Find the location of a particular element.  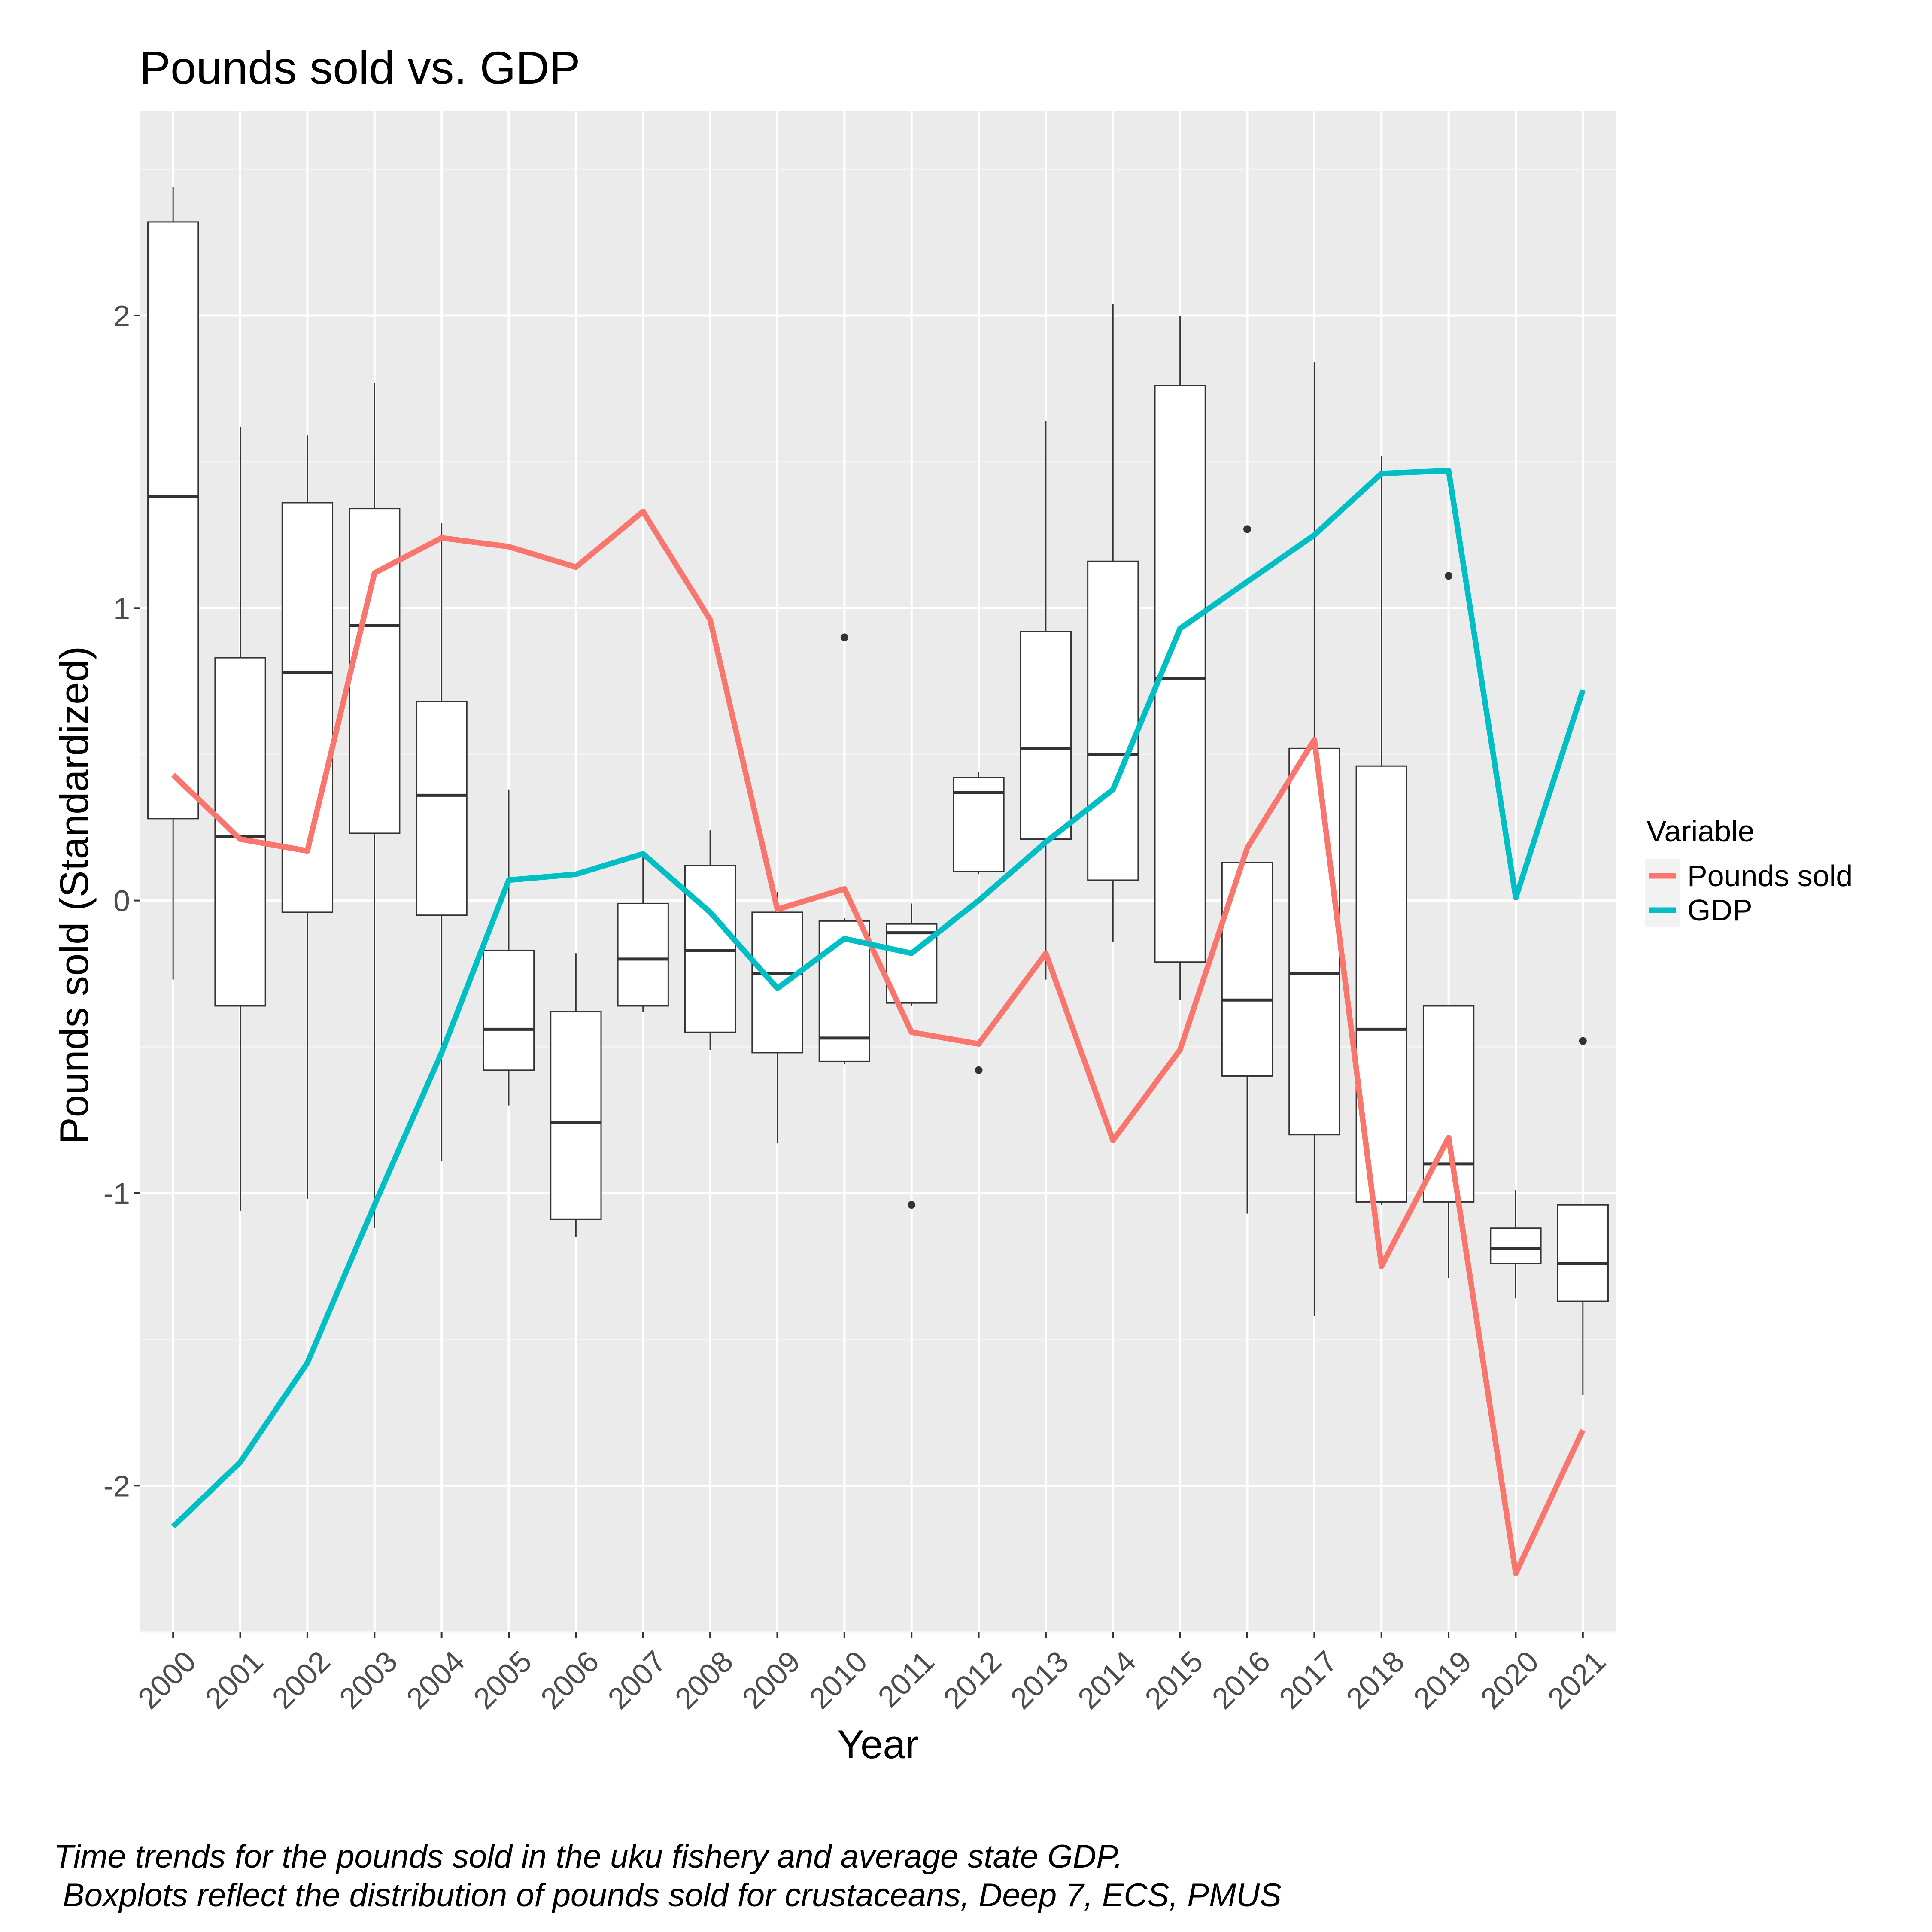

x-tick-label: 2001 is located at coordinates (234, 1679).